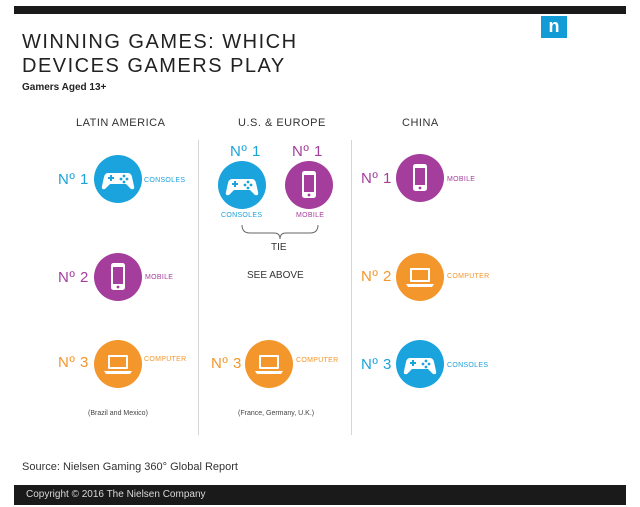  What do you see at coordinates (160, 54) in the screenshot?
I see `page-title: WINNING GAMES: WHICH DEVICES GAMERS PLAY` at bounding box center [160, 54].